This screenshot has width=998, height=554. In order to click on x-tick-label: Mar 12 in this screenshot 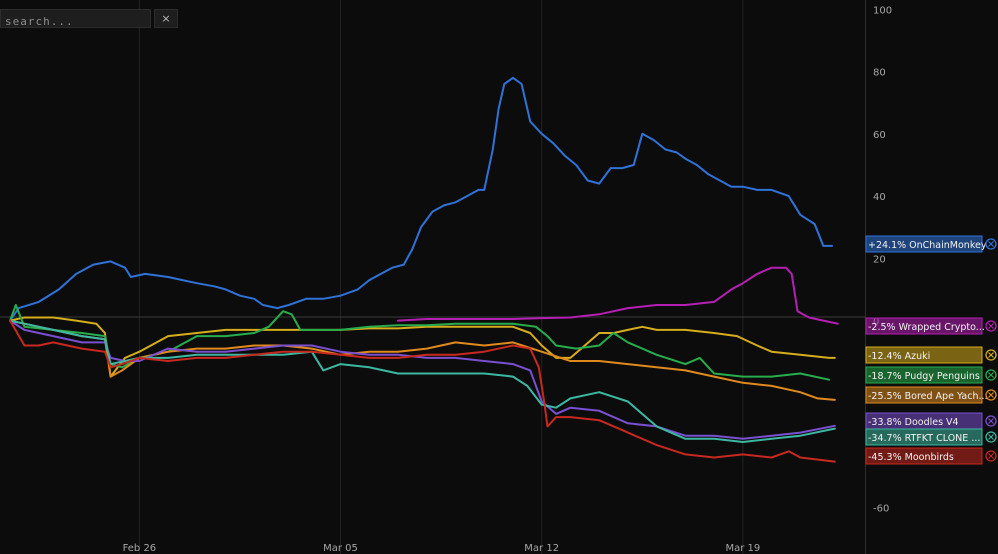, I will do `click(541, 548)`.